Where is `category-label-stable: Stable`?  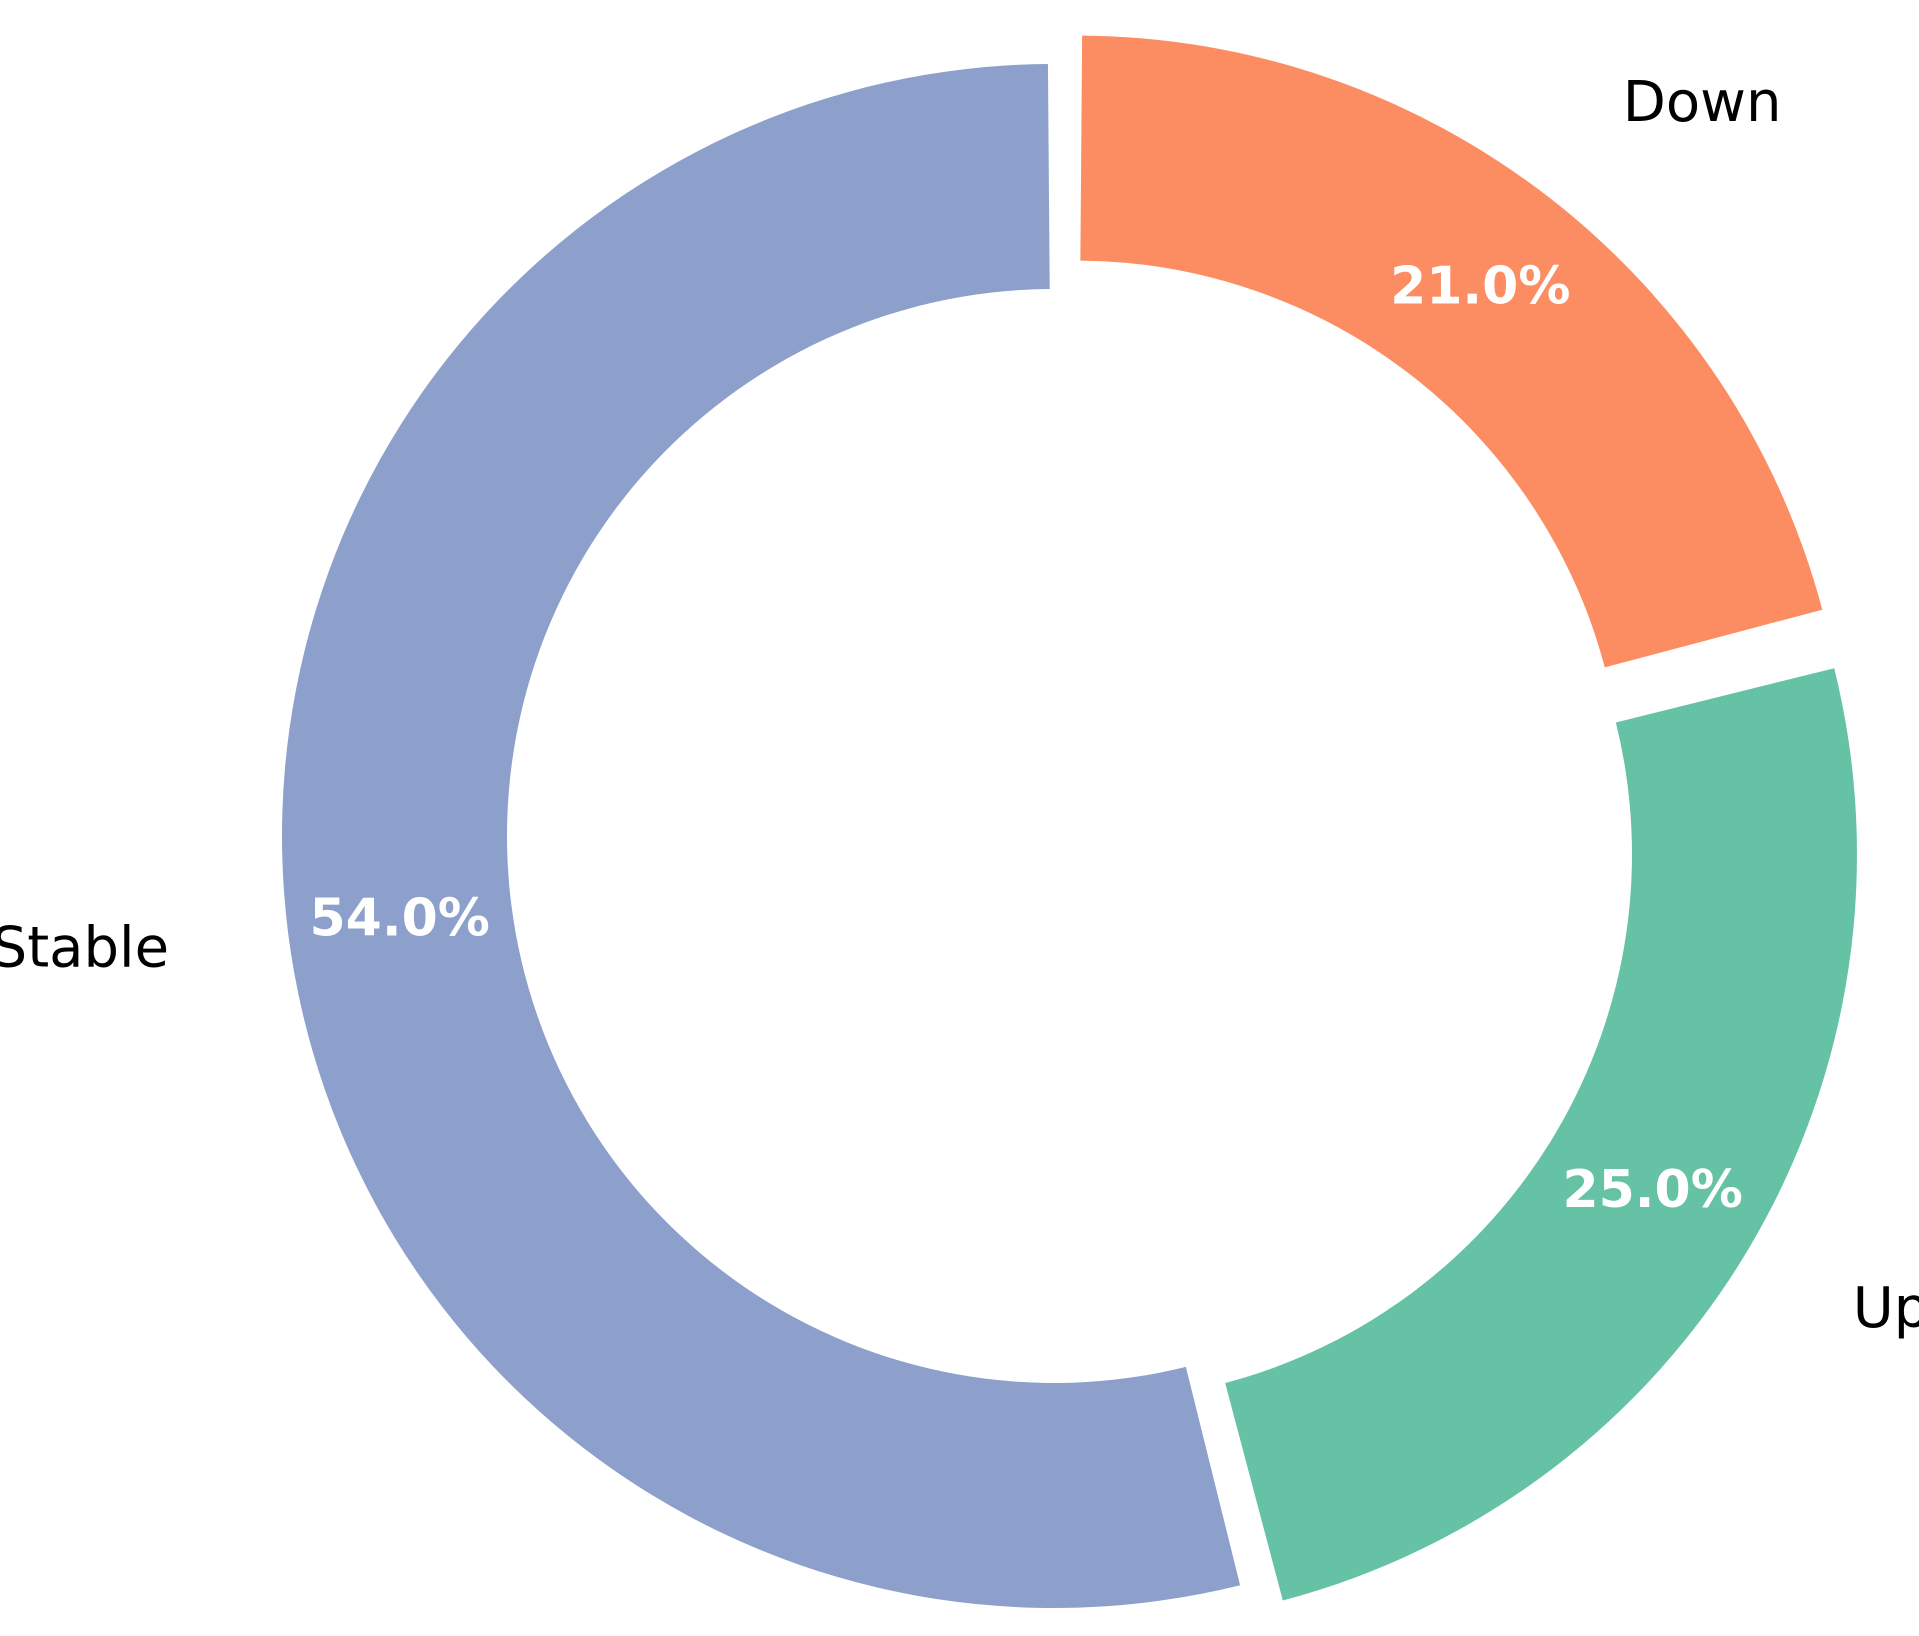
category-label-stable: Stable is located at coordinates (84, 947).